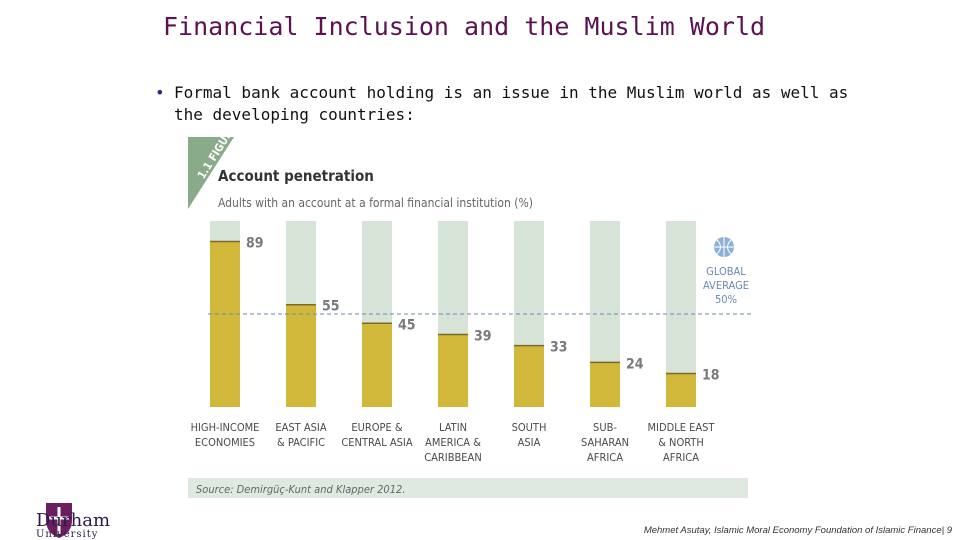 The image size is (960, 540). What do you see at coordinates (296, 176) in the screenshot?
I see `chart-title: Account penetration` at bounding box center [296, 176].